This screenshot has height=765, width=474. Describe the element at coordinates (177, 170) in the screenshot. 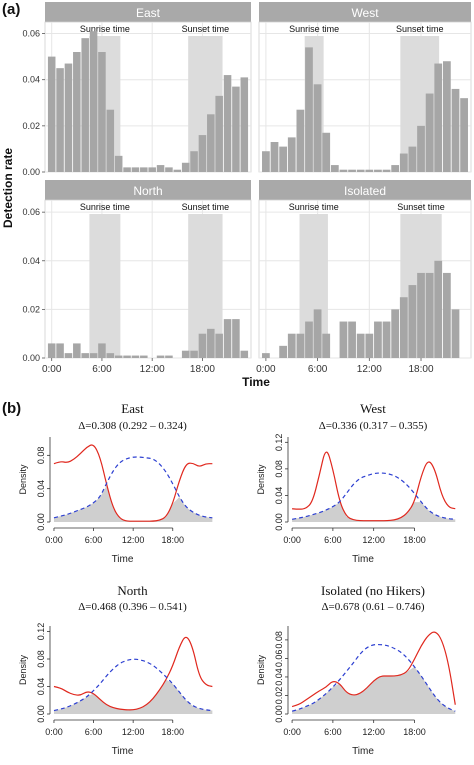

I see `bar-east-h15` at that location.